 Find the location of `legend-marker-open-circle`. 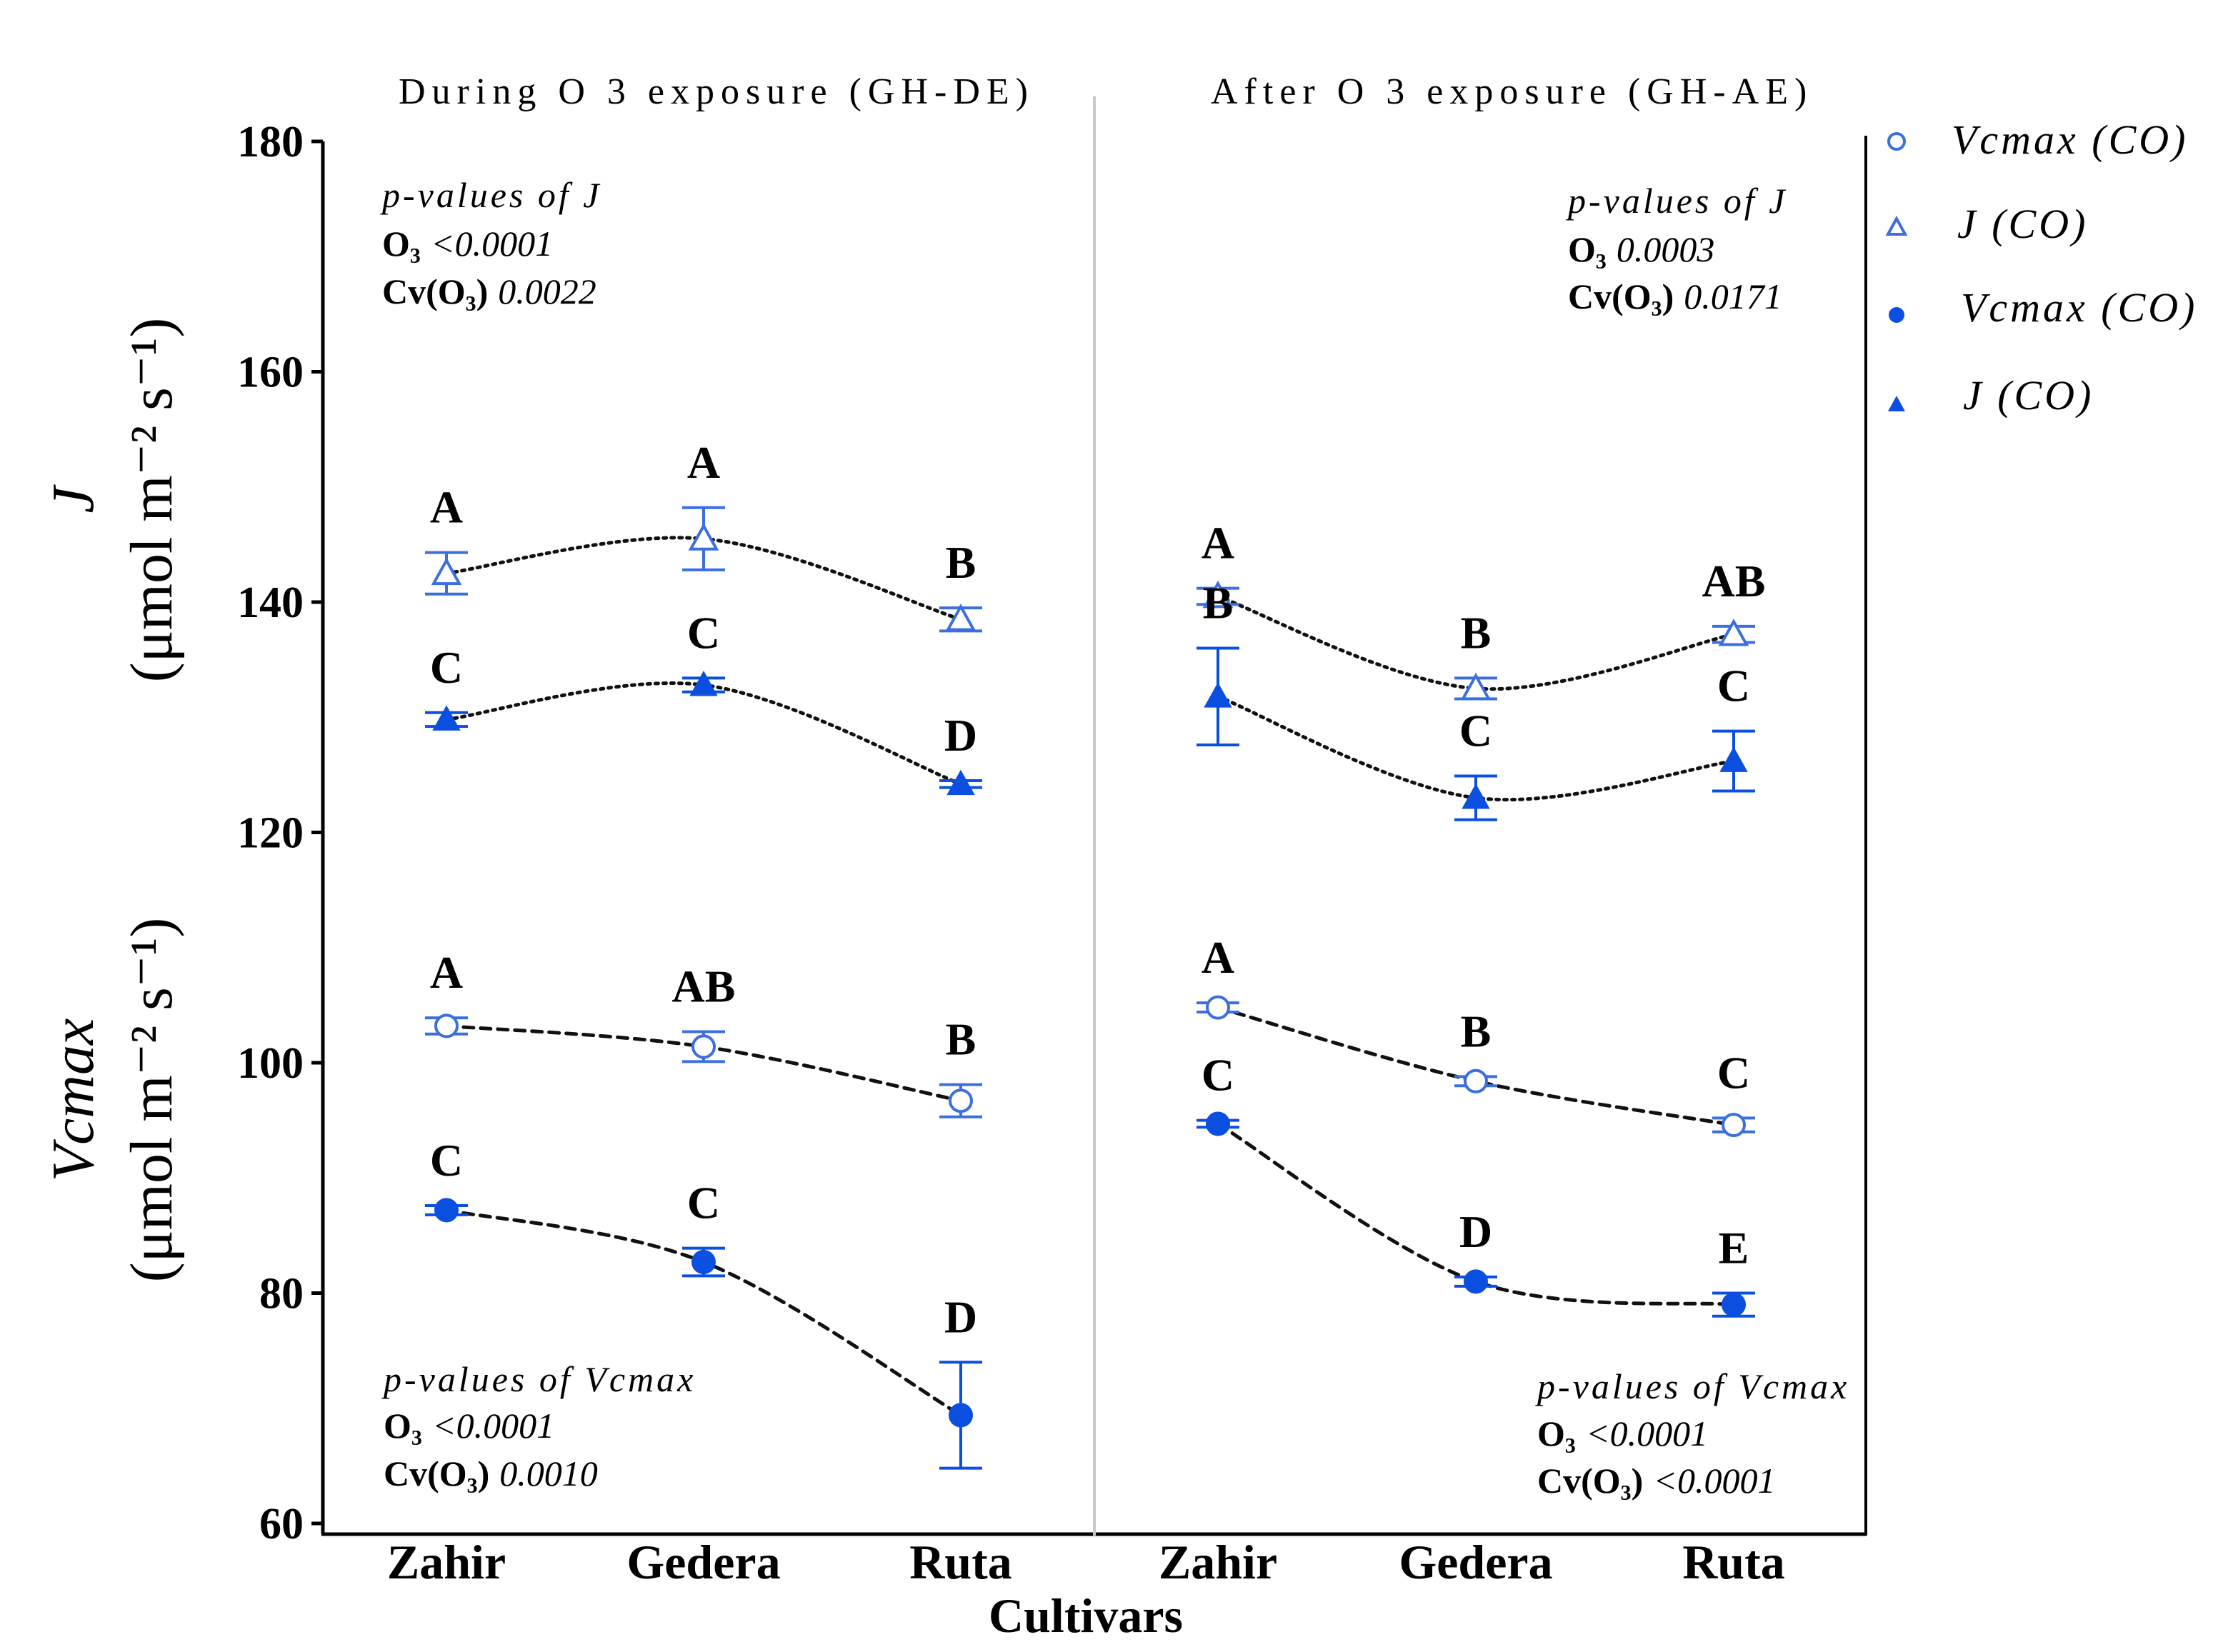

legend-marker-open-circle is located at coordinates (1896, 141).